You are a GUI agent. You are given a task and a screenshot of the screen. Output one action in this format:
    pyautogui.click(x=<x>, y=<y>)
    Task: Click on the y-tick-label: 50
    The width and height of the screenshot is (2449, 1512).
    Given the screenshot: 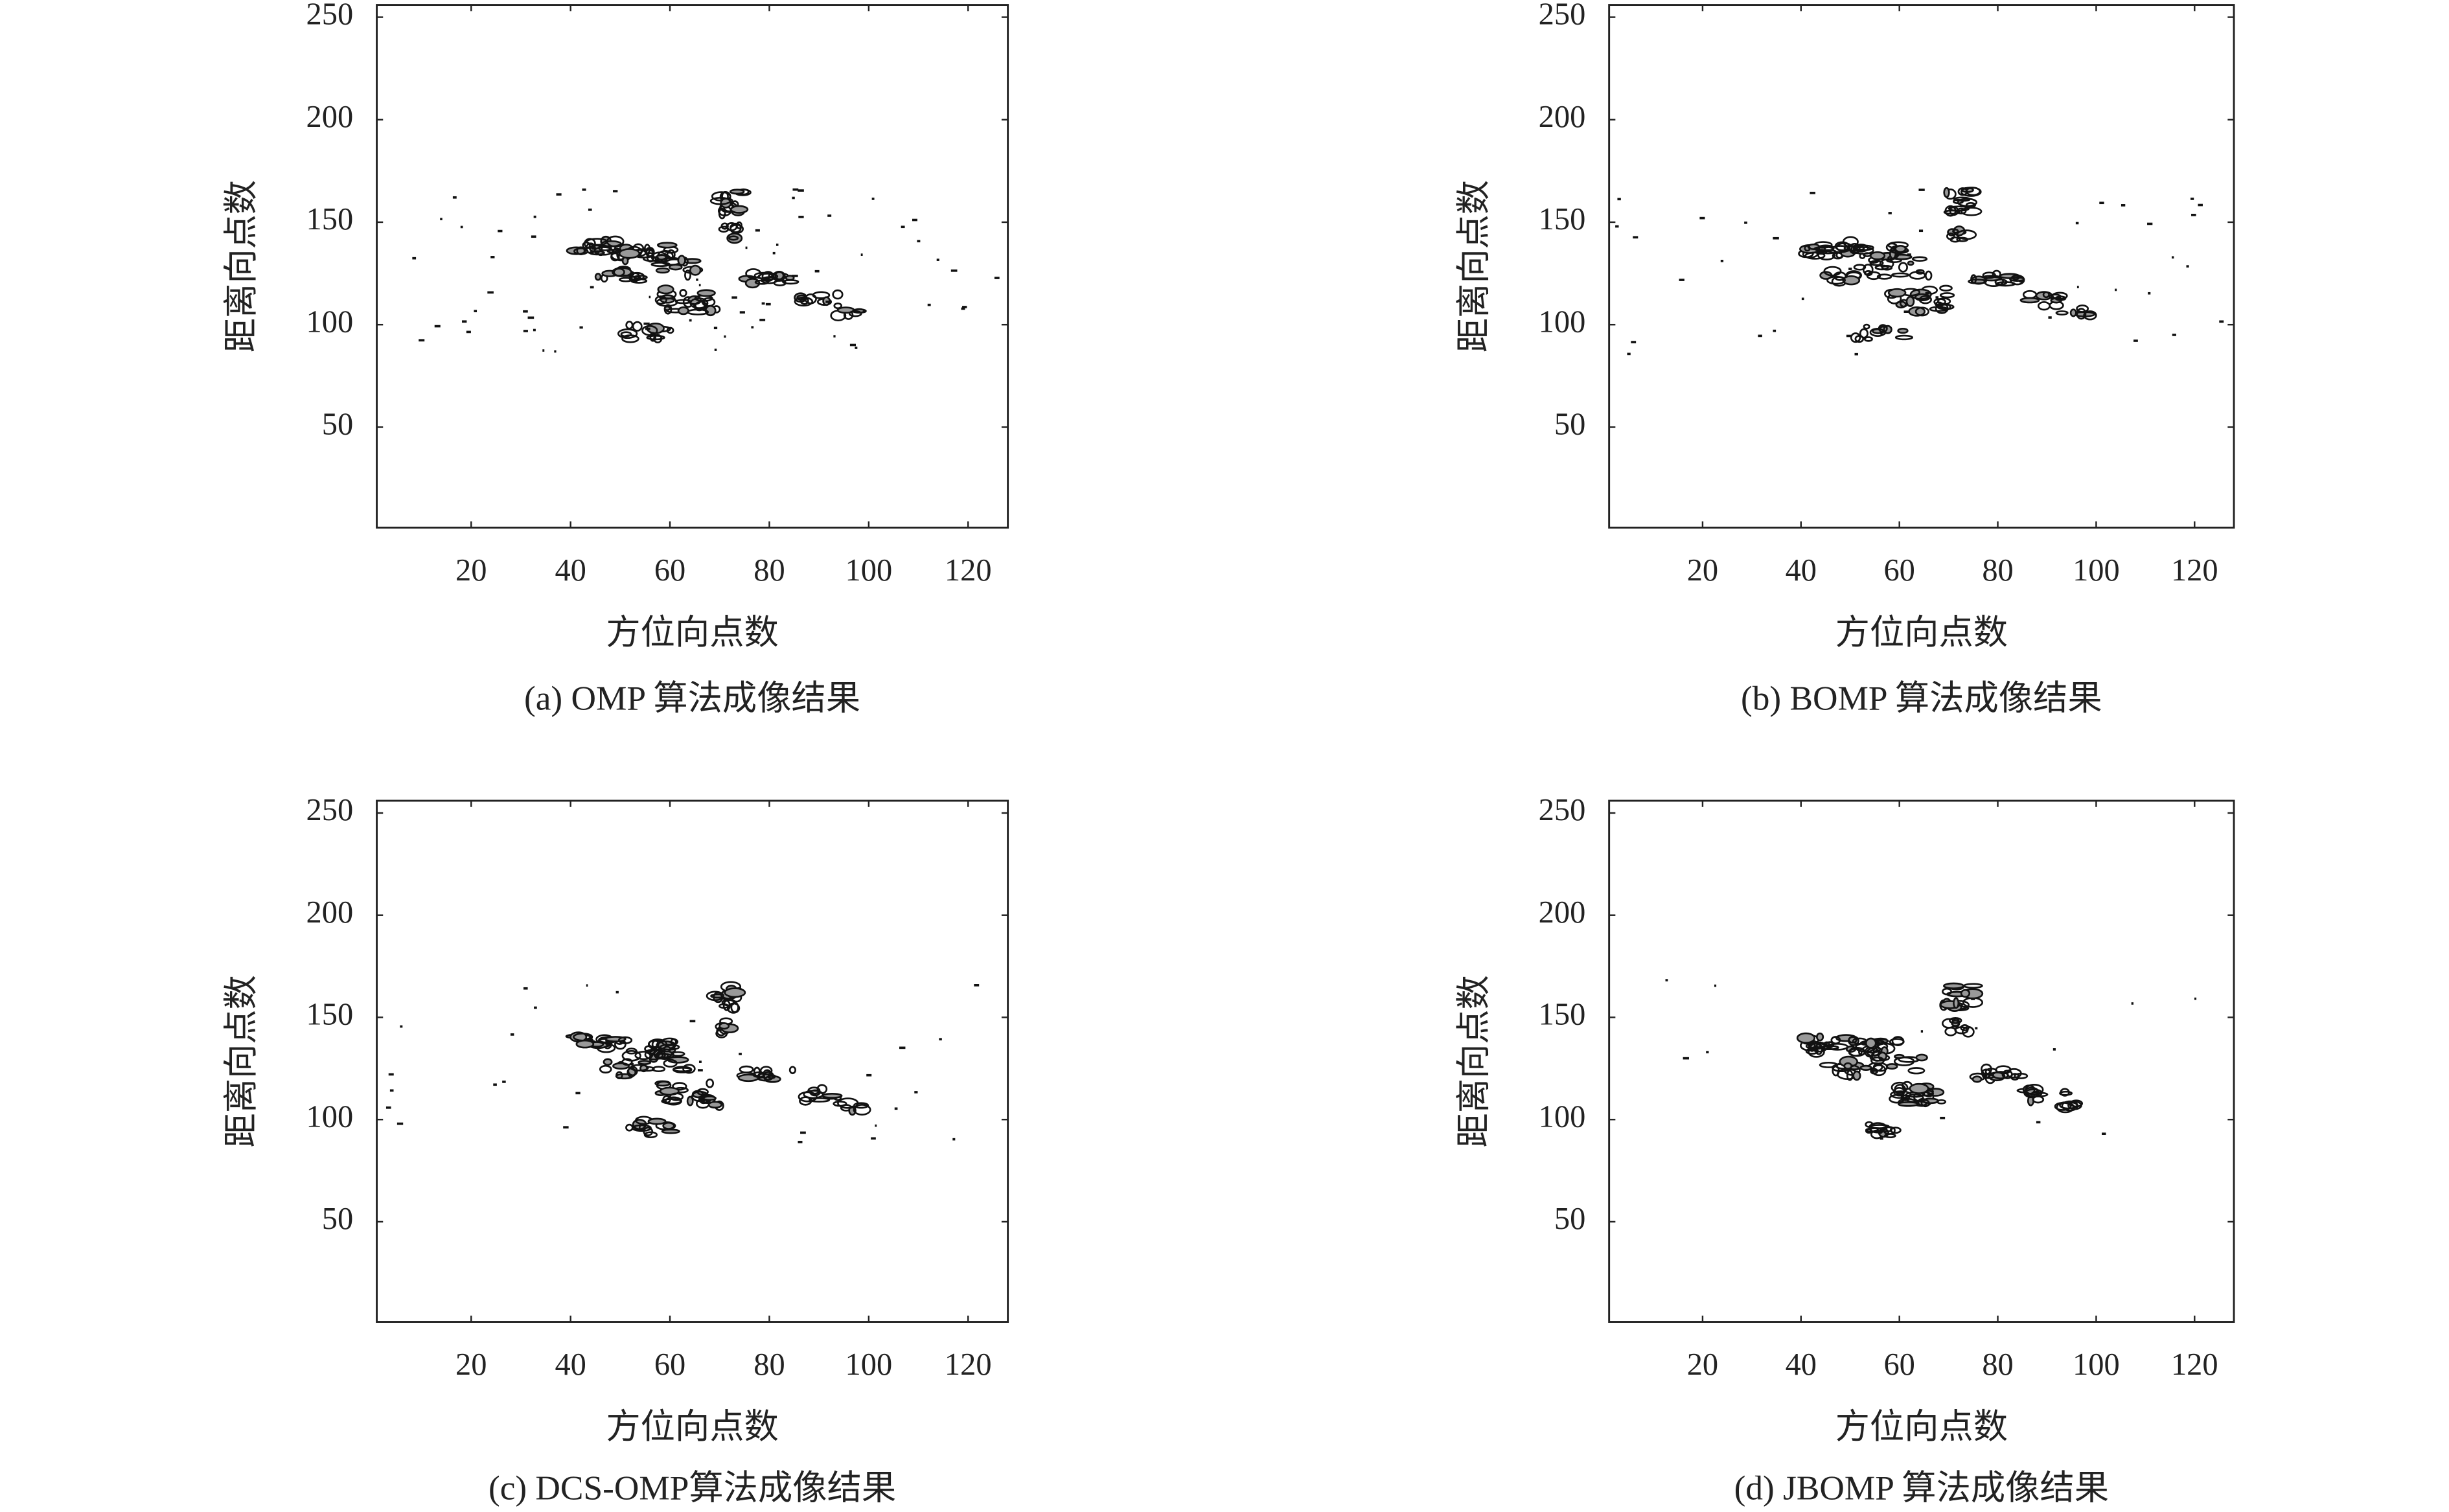 What is the action you would take?
    pyautogui.click(x=1569, y=424)
    